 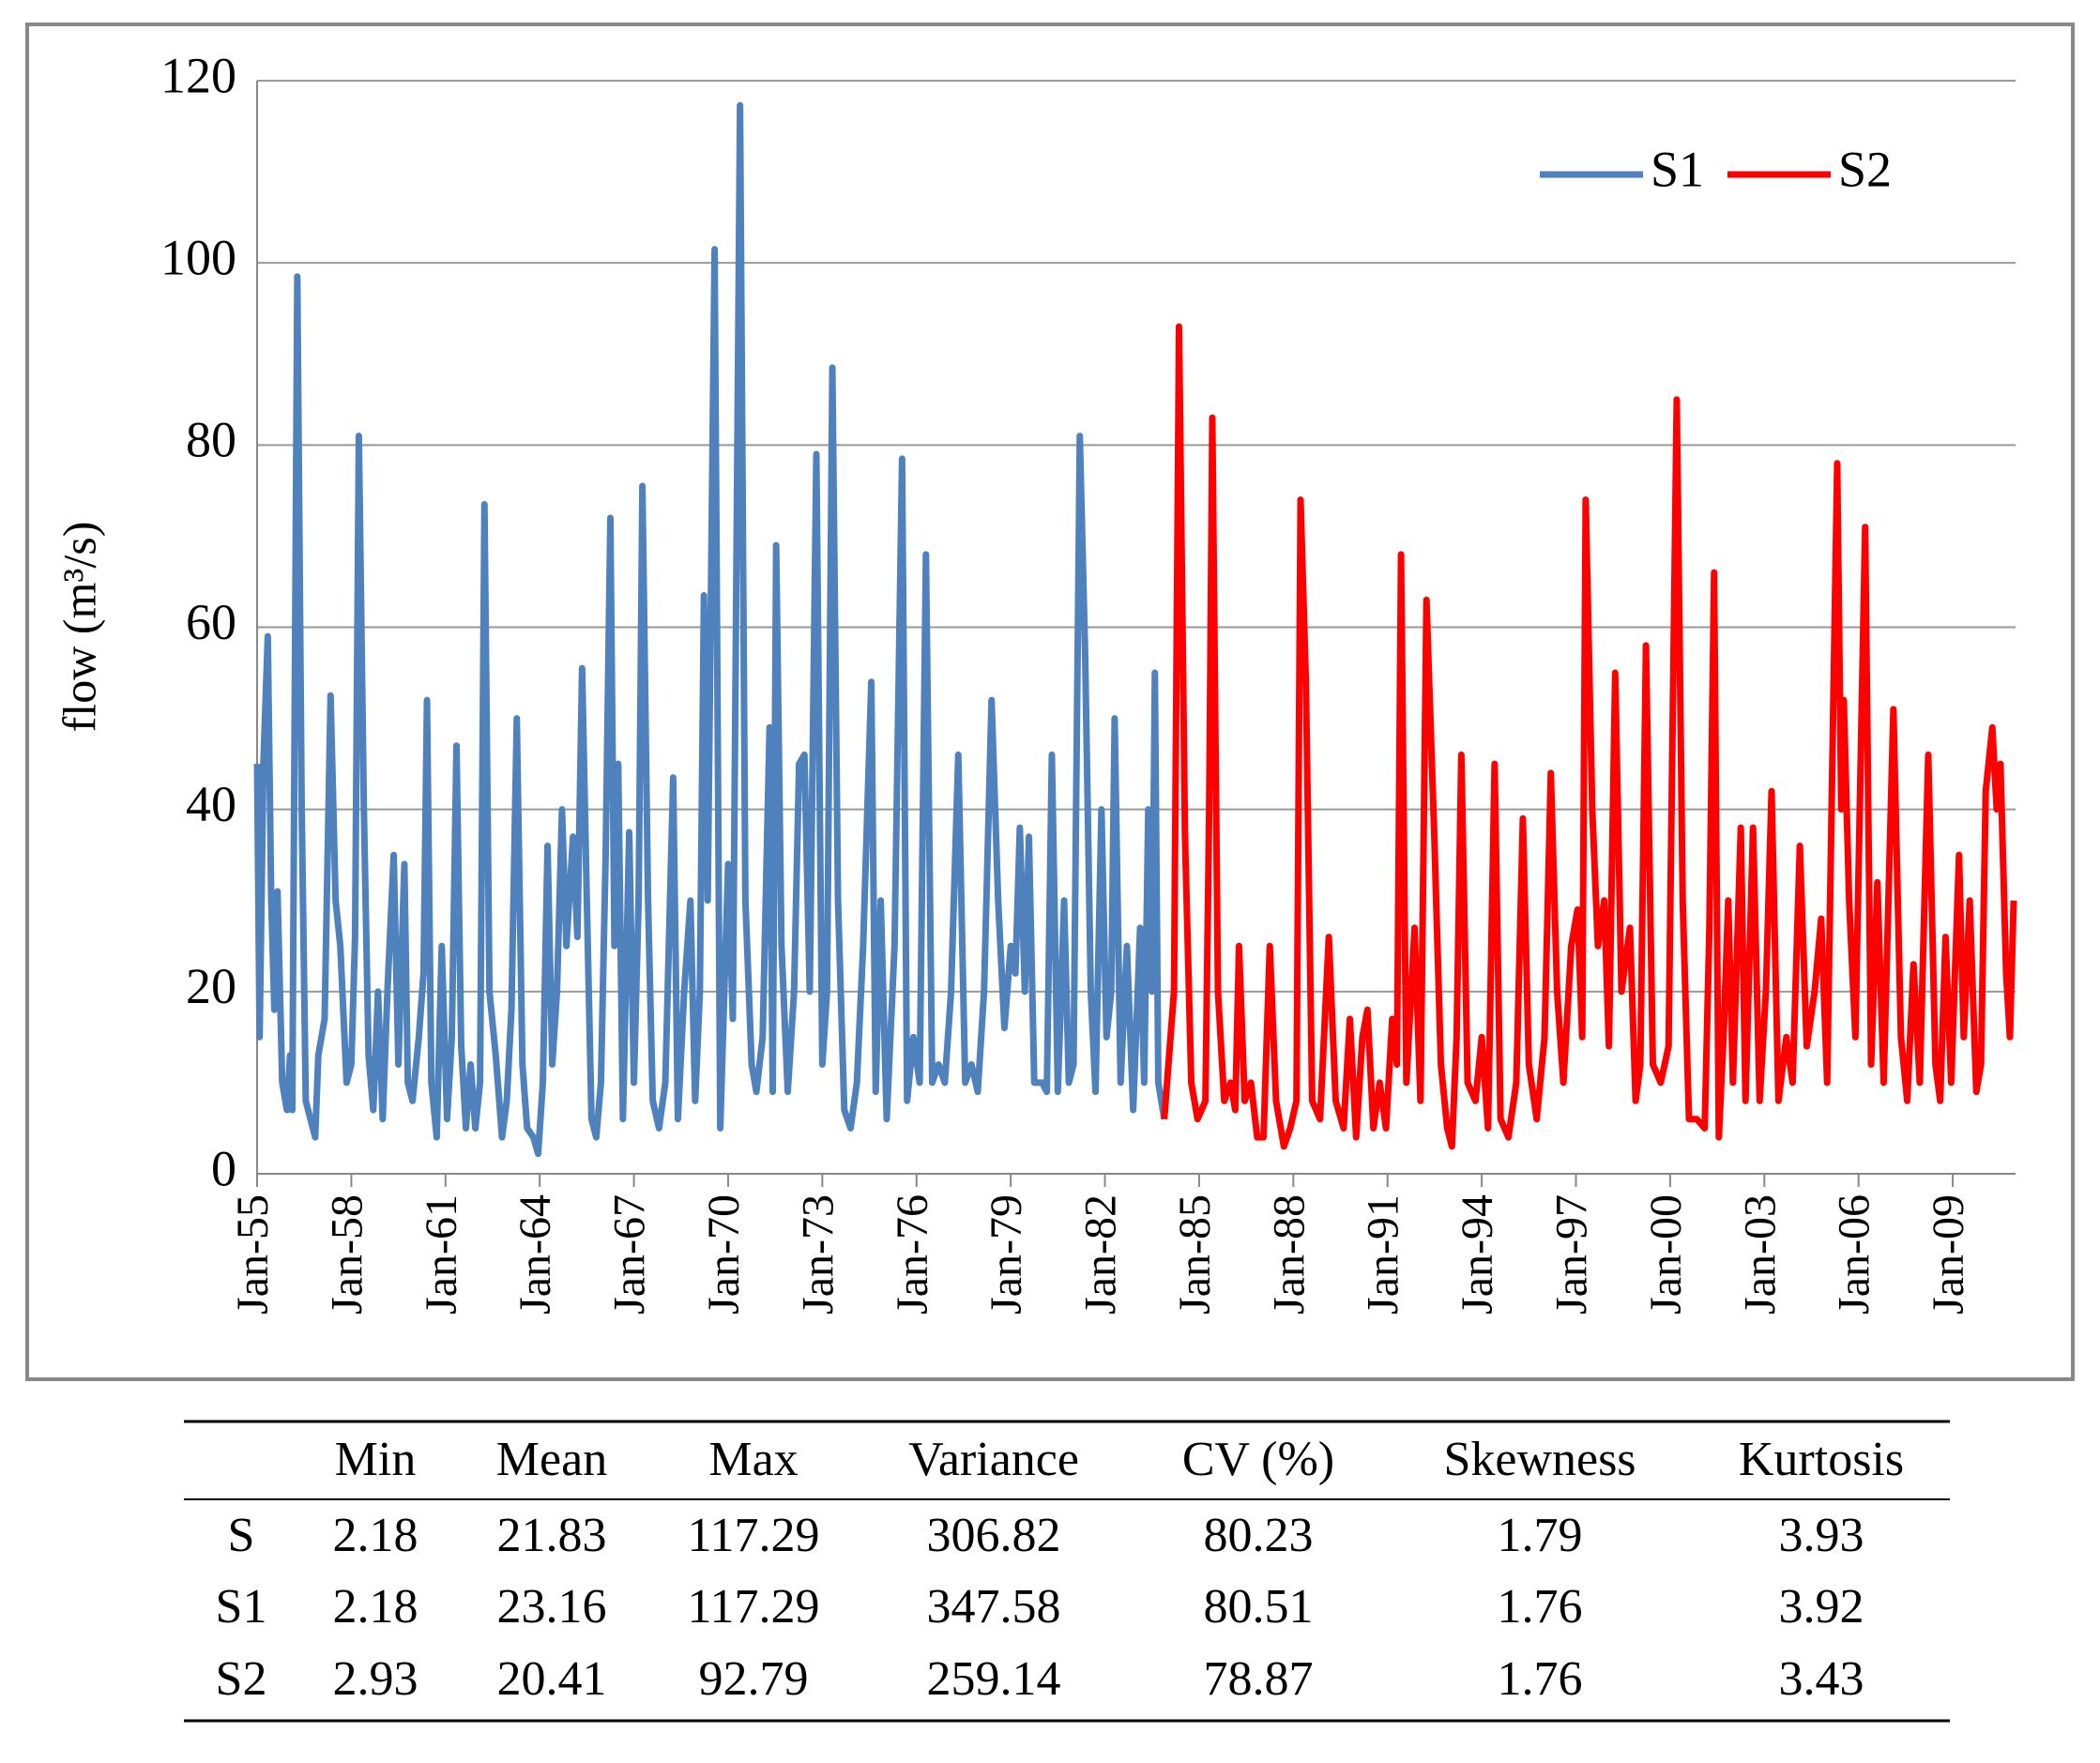 I want to click on x-tick-label: Jan-91, so click(x=1383, y=1254).